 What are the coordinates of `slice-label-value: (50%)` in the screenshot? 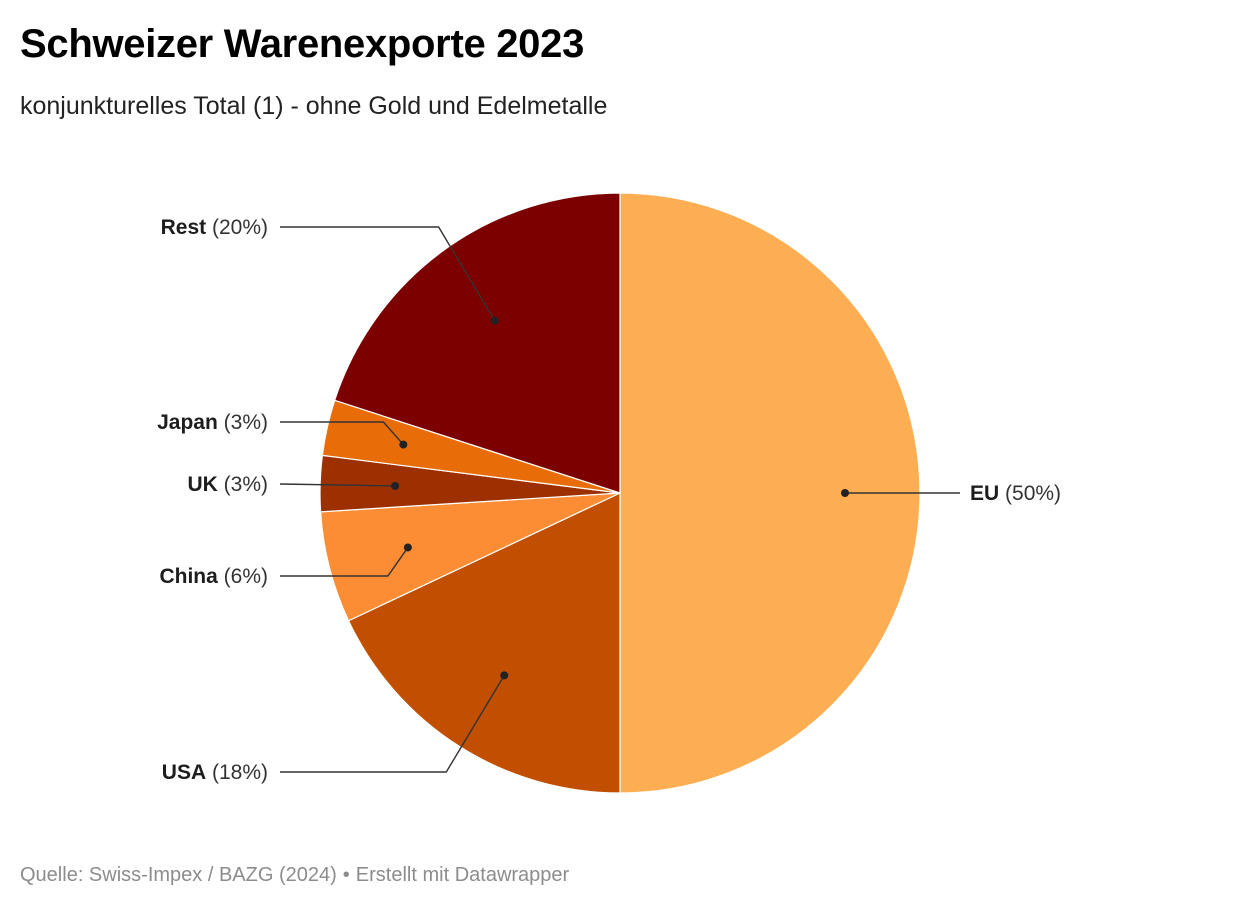 It's located at (1030, 493).